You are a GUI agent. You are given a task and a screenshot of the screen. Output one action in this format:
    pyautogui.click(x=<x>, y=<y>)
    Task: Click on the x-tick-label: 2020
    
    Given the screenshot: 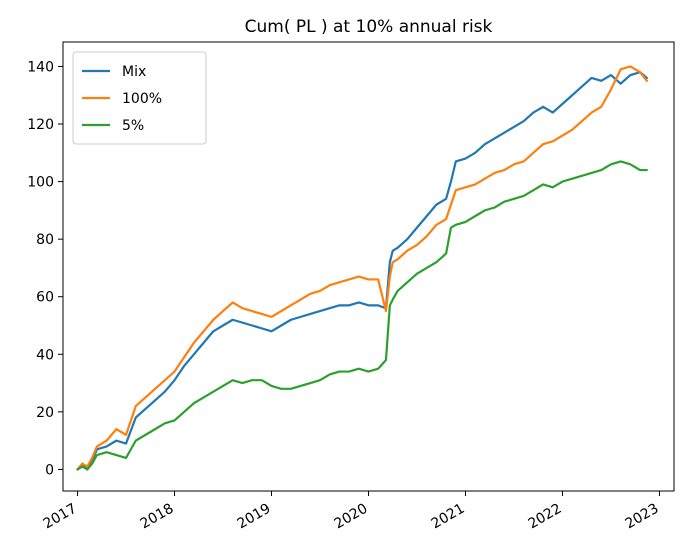 What is the action you would take?
    pyautogui.click(x=351, y=517)
    